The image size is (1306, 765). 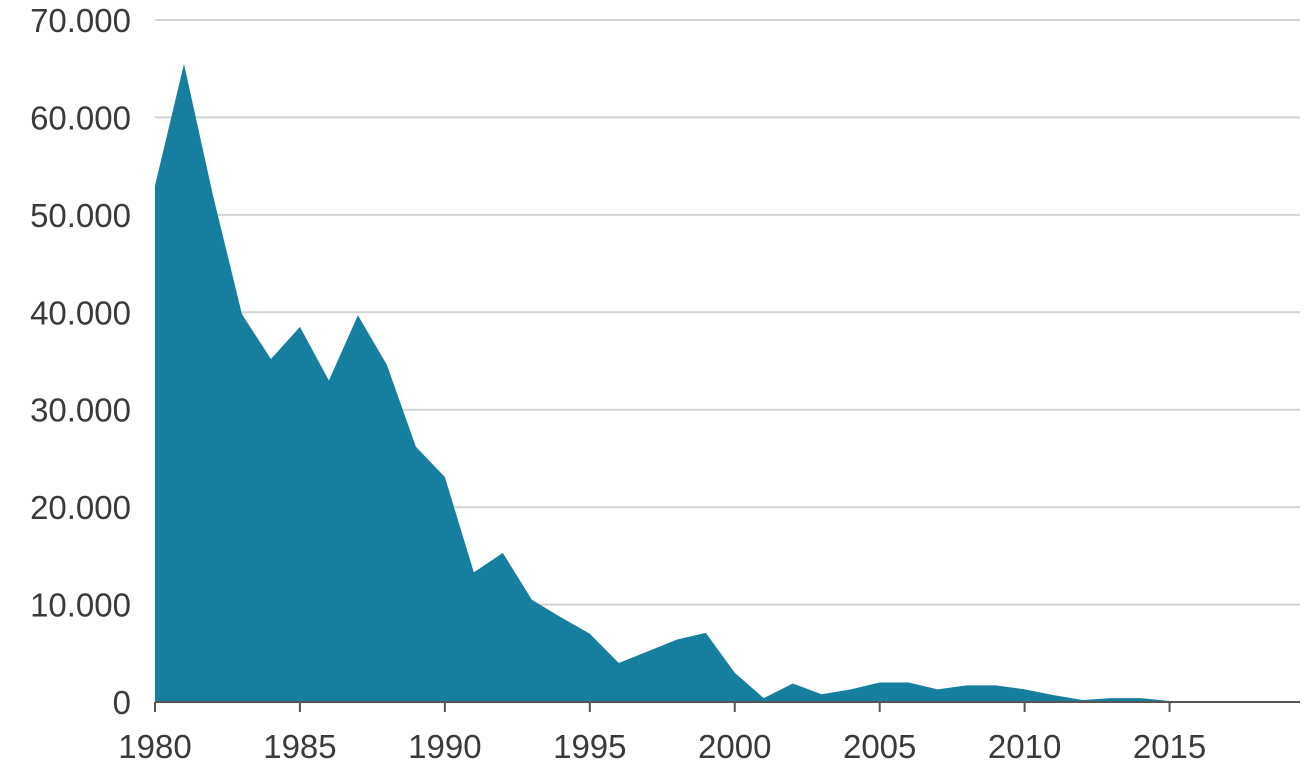 I want to click on x-tick-label: 1995, so click(x=589, y=746).